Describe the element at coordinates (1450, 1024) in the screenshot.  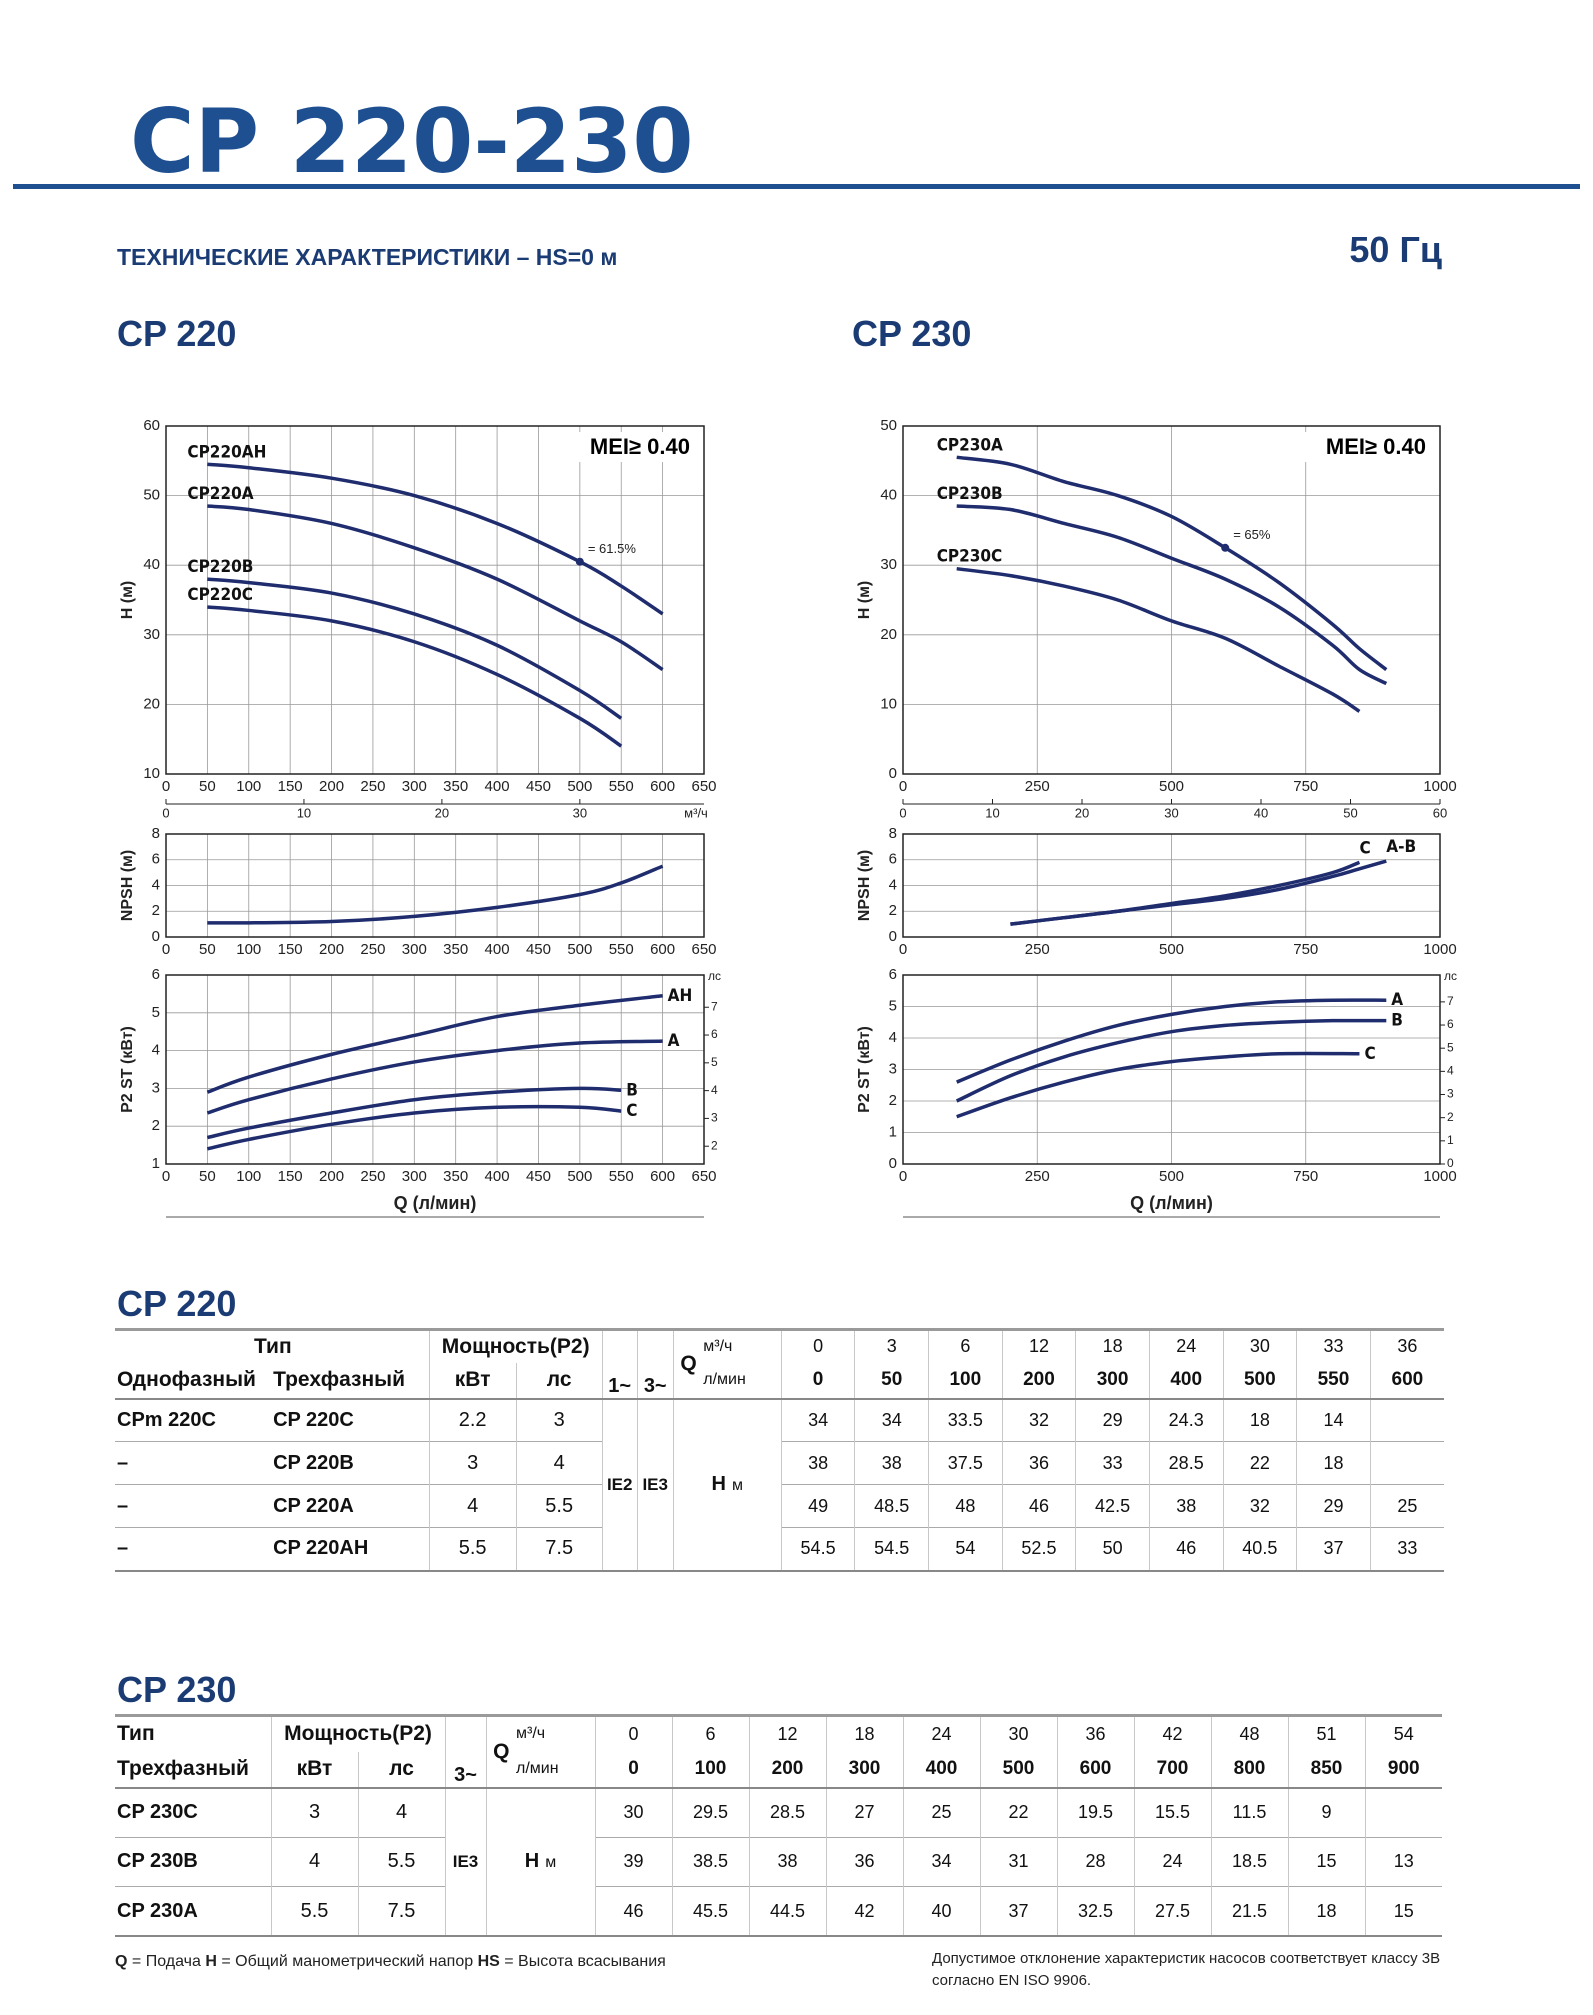
I see `y2-tick-label: 6` at that location.